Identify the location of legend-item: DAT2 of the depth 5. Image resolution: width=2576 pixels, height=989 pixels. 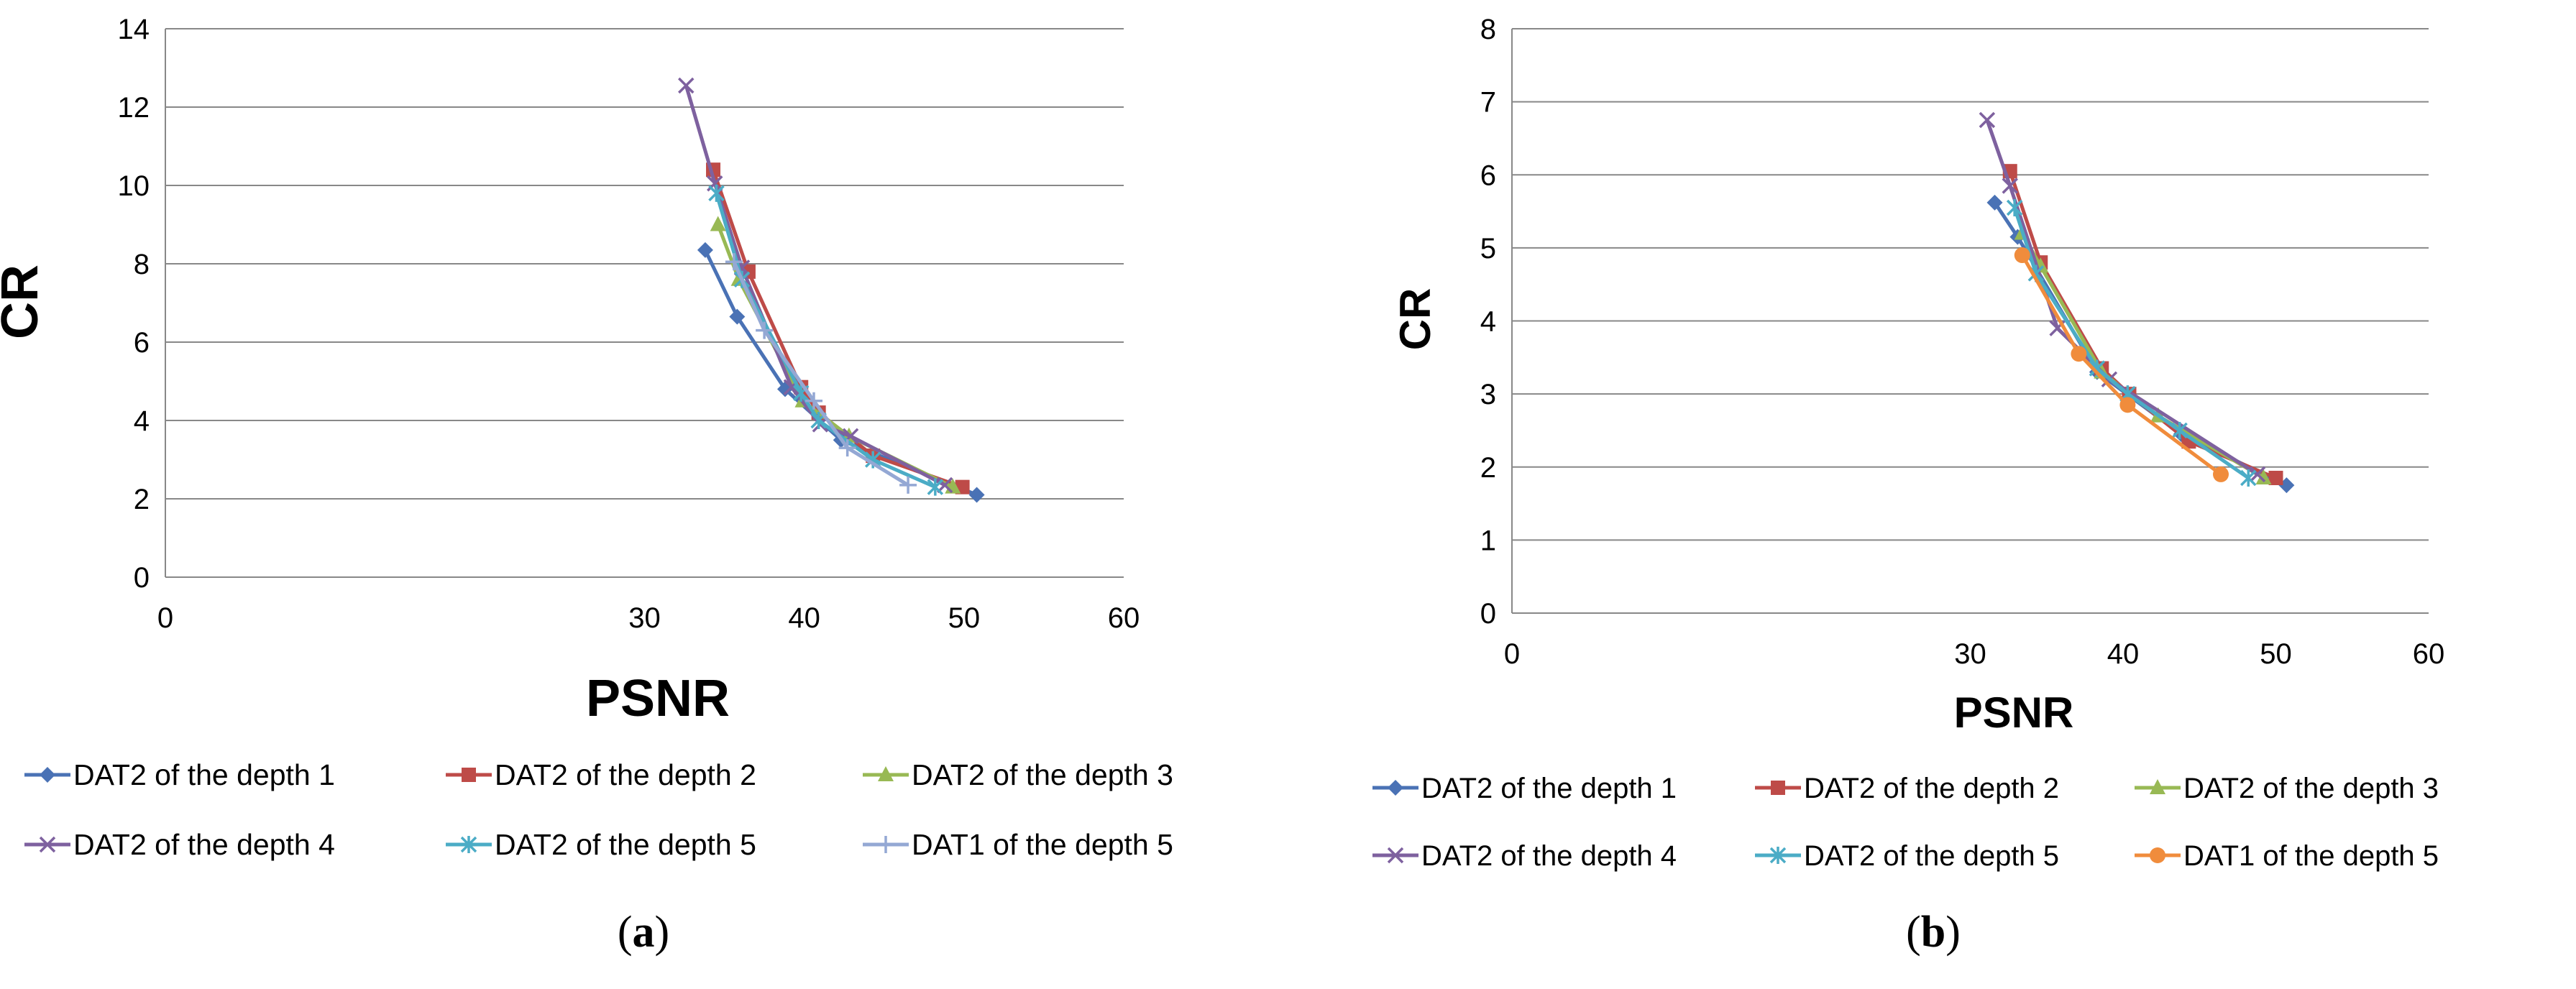
(601, 844).